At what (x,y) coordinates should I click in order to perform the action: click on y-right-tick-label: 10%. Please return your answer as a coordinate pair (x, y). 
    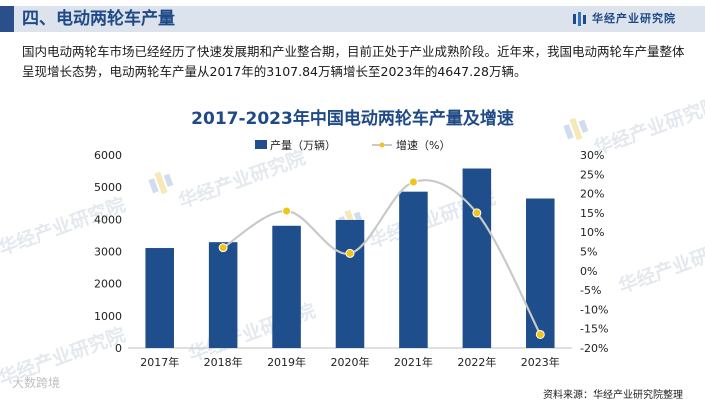
    Looking at the image, I should click on (592, 232).